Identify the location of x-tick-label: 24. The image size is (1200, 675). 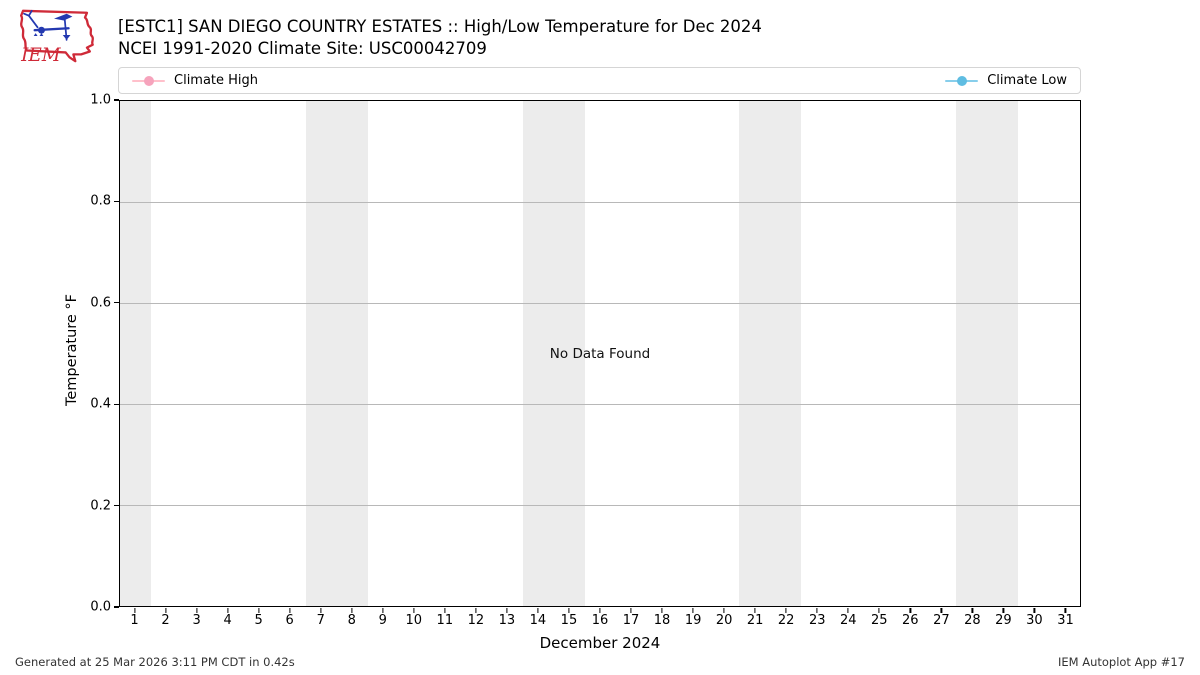
(848, 620).